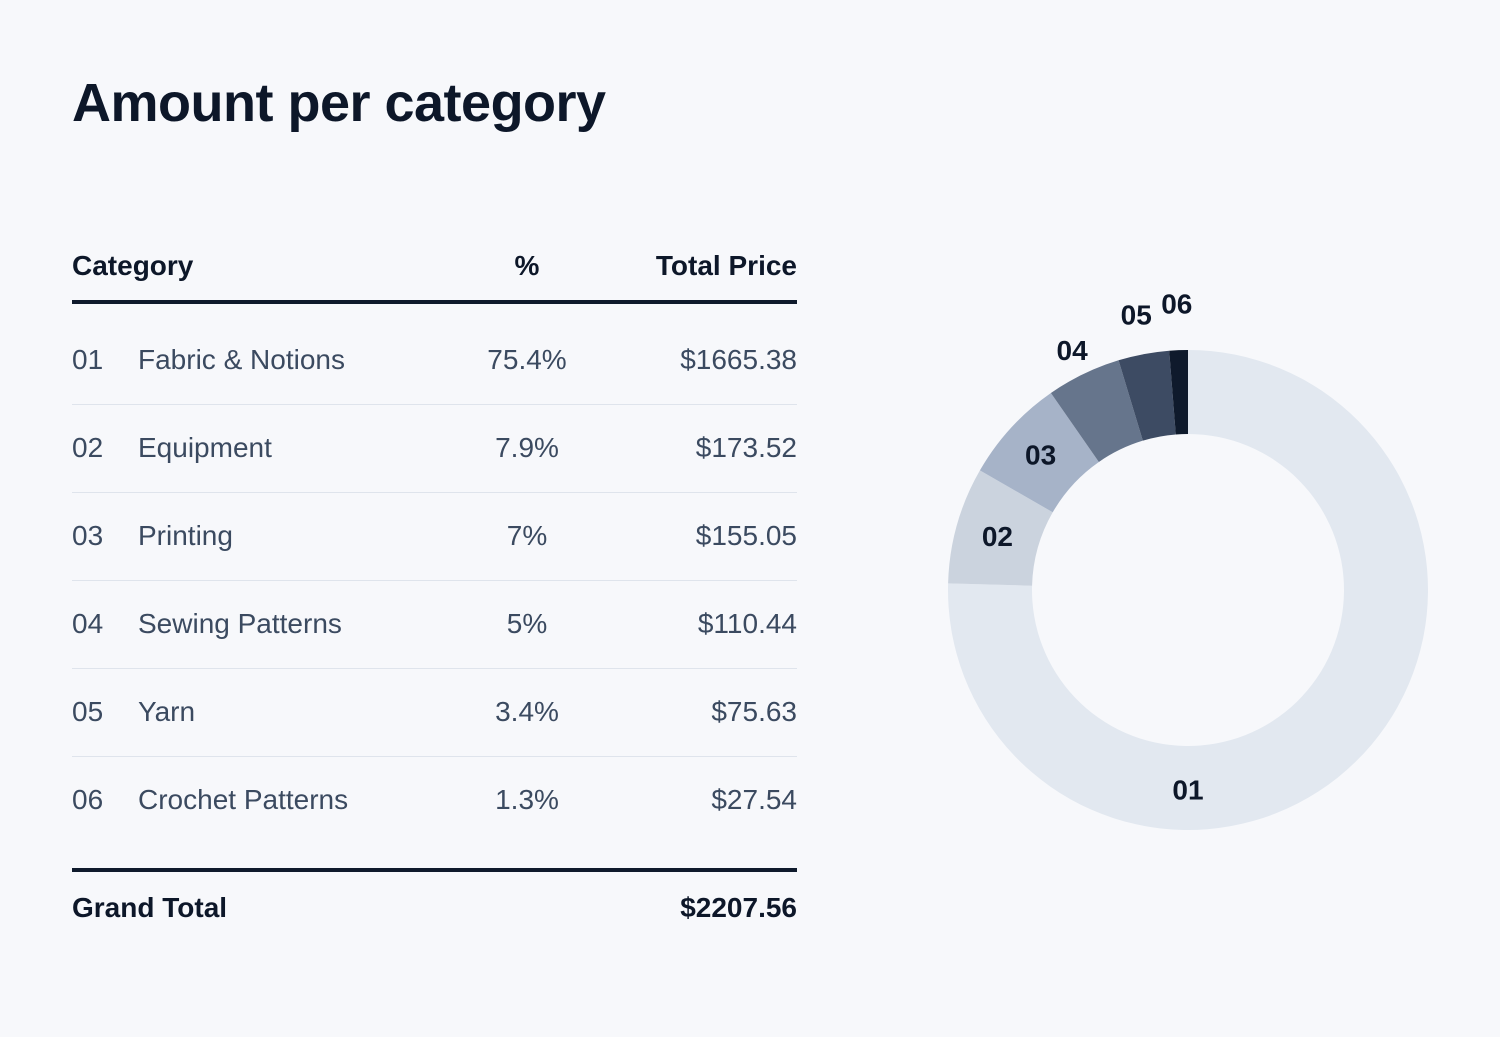 The image size is (1500, 1037). What do you see at coordinates (1187, 790) in the screenshot?
I see `slice-label-01: 01` at bounding box center [1187, 790].